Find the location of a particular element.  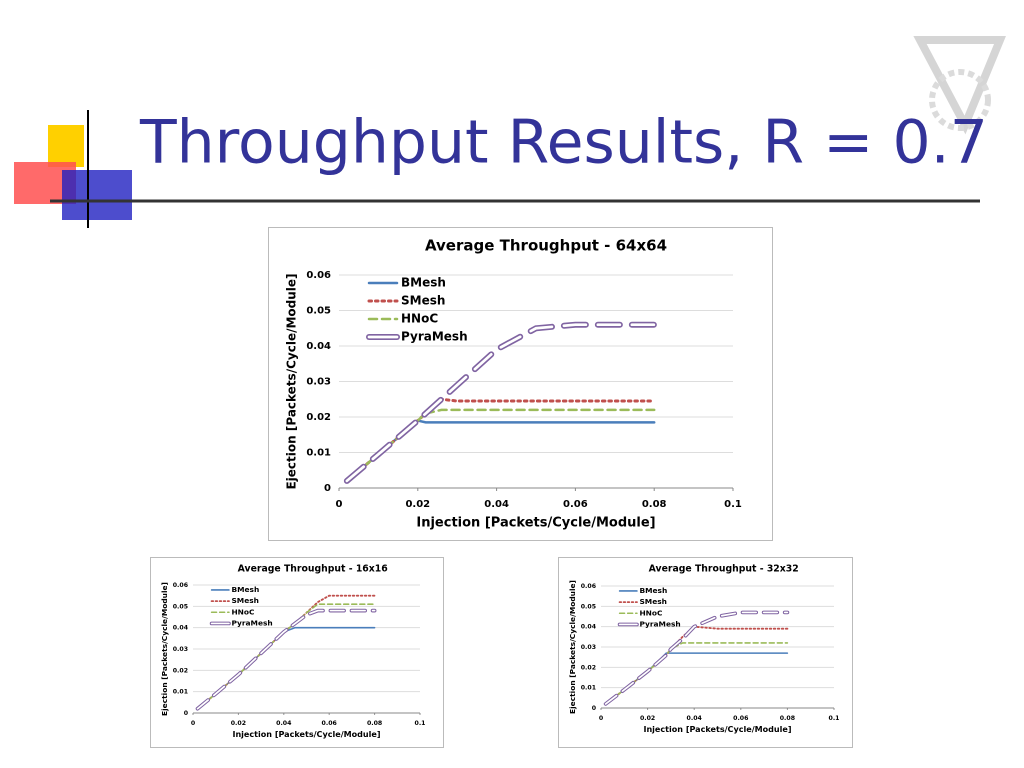

chart-title: Average Throughput - 32x32 is located at coordinates (724, 568).